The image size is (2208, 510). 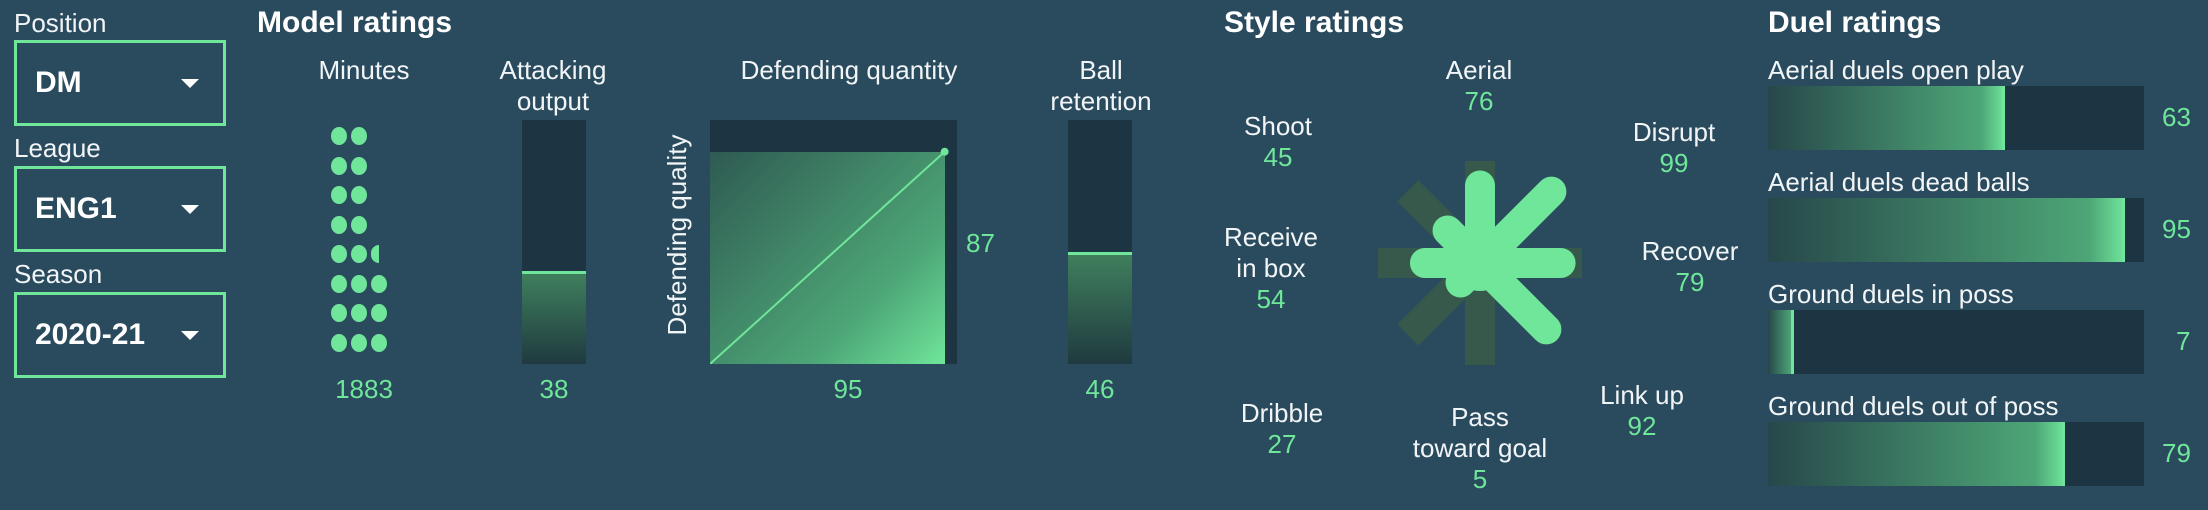 What do you see at coordinates (2003, 118) in the screenshot?
I see `duel-edge-aerial-open-play` at bounding box center [2003, 118].